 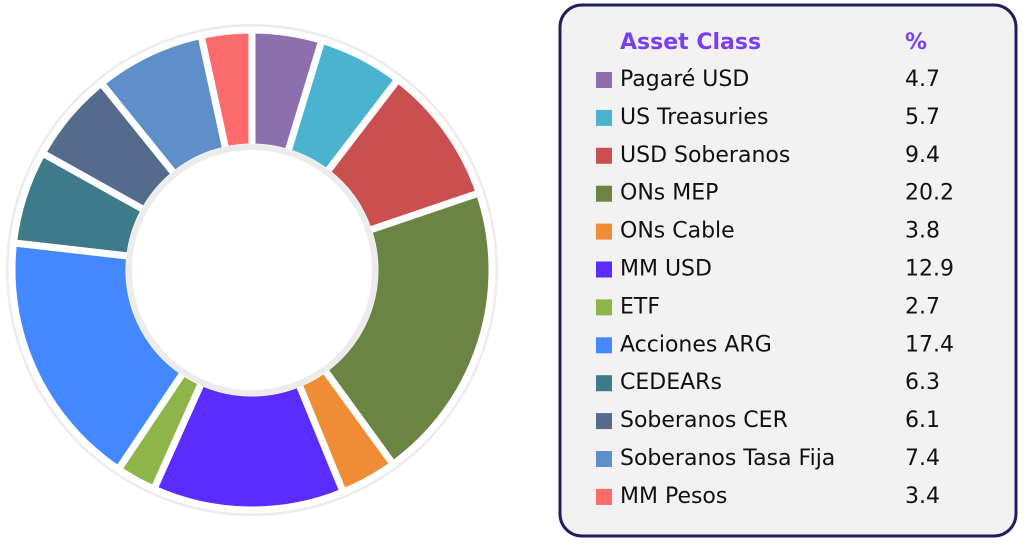 I want to click on legend-value: 17.4, so click(x=929, y=344).